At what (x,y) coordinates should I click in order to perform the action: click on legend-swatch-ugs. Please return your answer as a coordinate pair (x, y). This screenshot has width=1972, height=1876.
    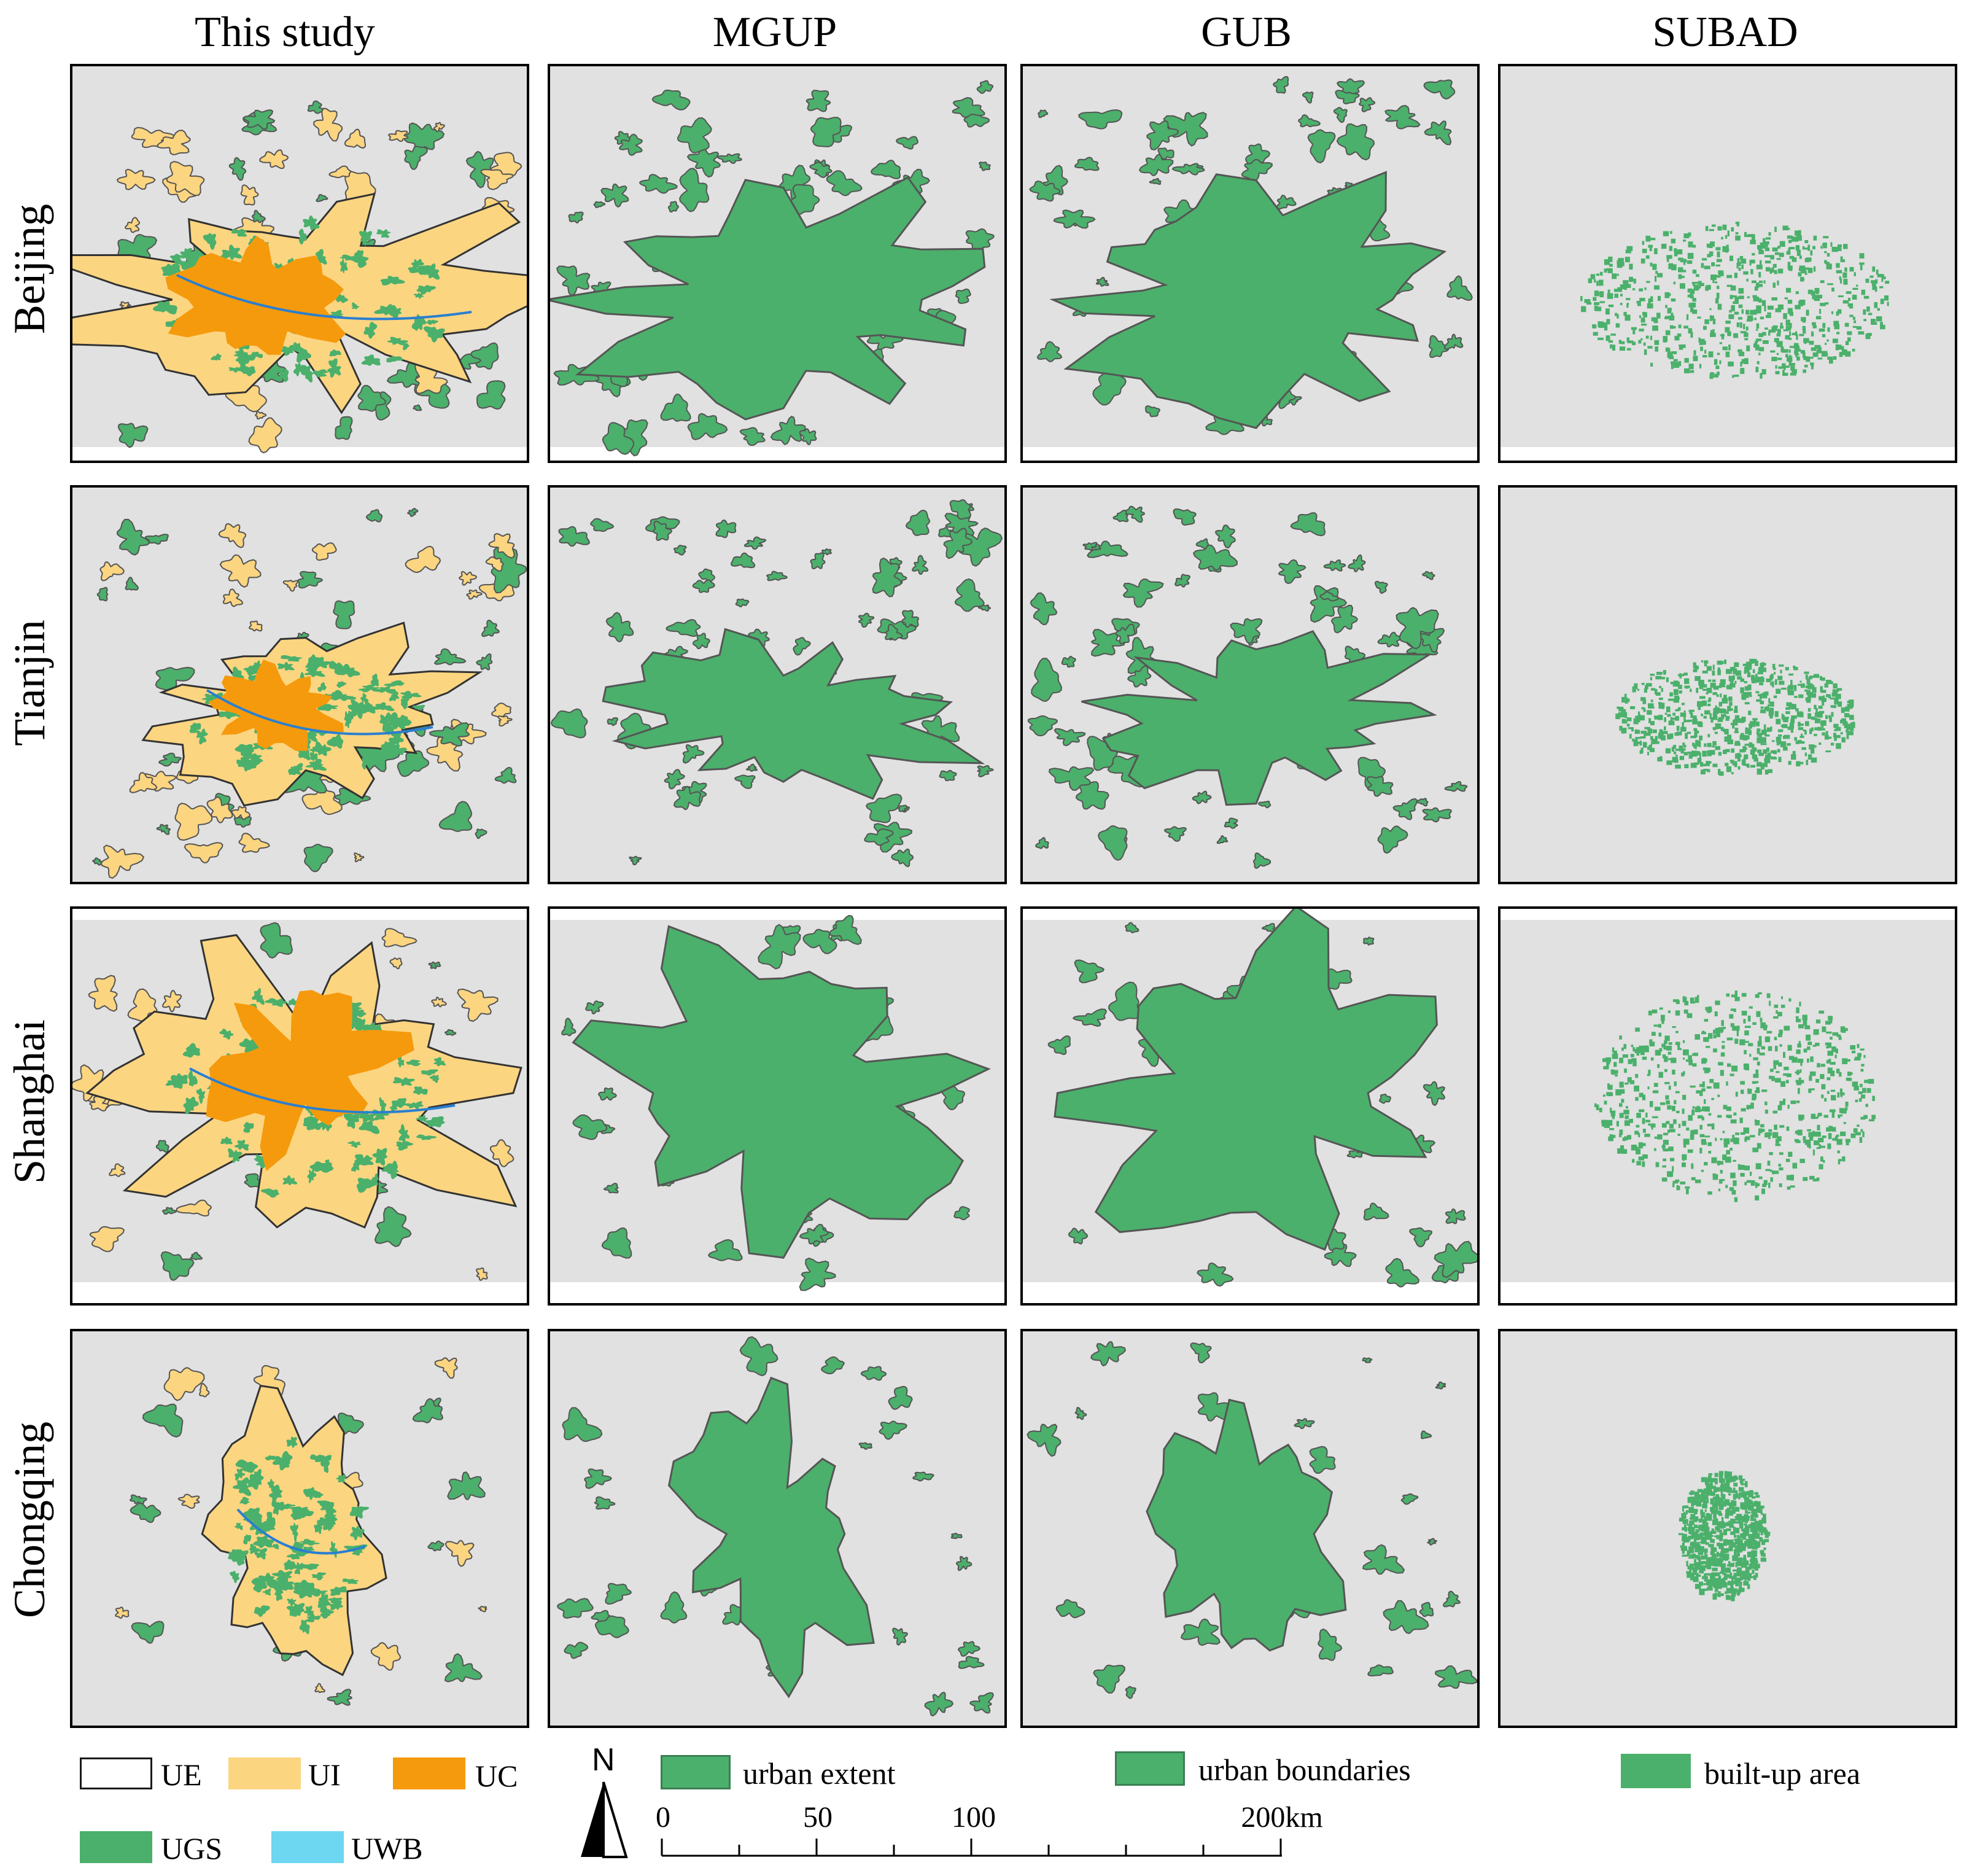
    Looking at the image, I should click on (116, 1847).